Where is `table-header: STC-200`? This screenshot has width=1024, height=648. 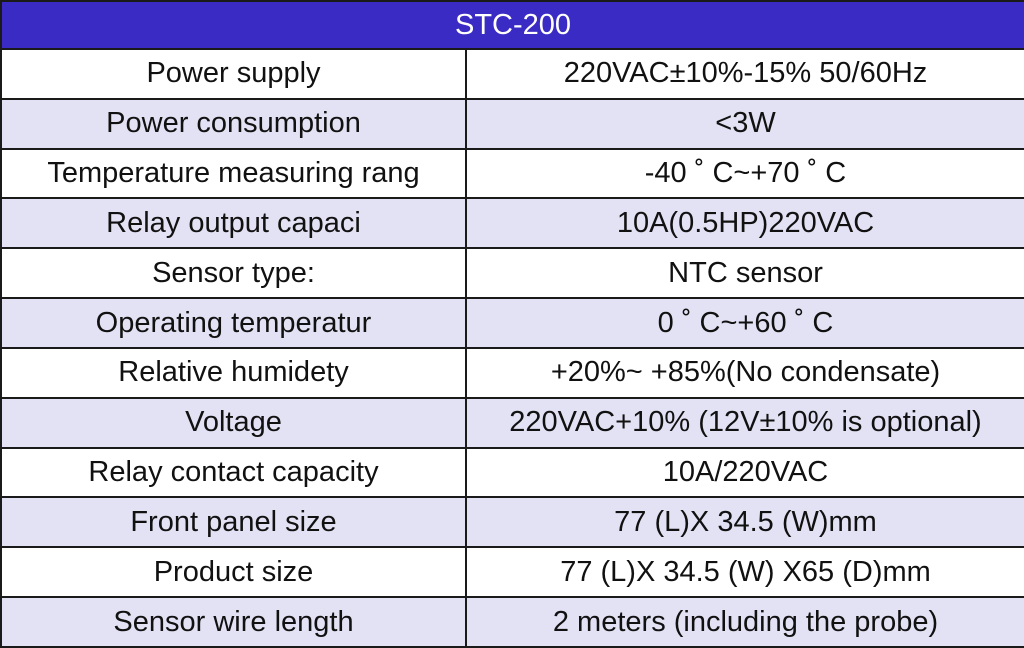 table-header: STC-200 is located at coordinates (512, 25).